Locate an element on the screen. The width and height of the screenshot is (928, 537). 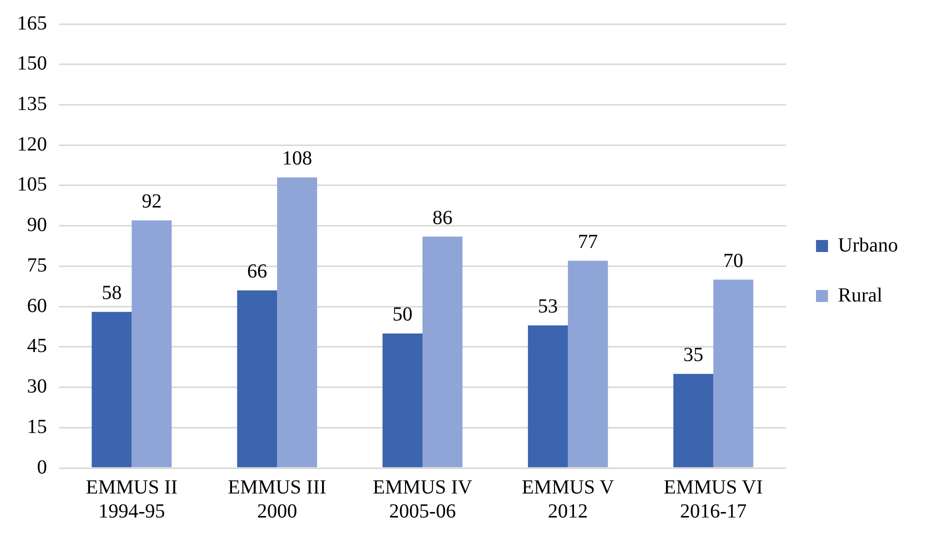
y-tick-label: 90 is located at coordinates (37, 225).